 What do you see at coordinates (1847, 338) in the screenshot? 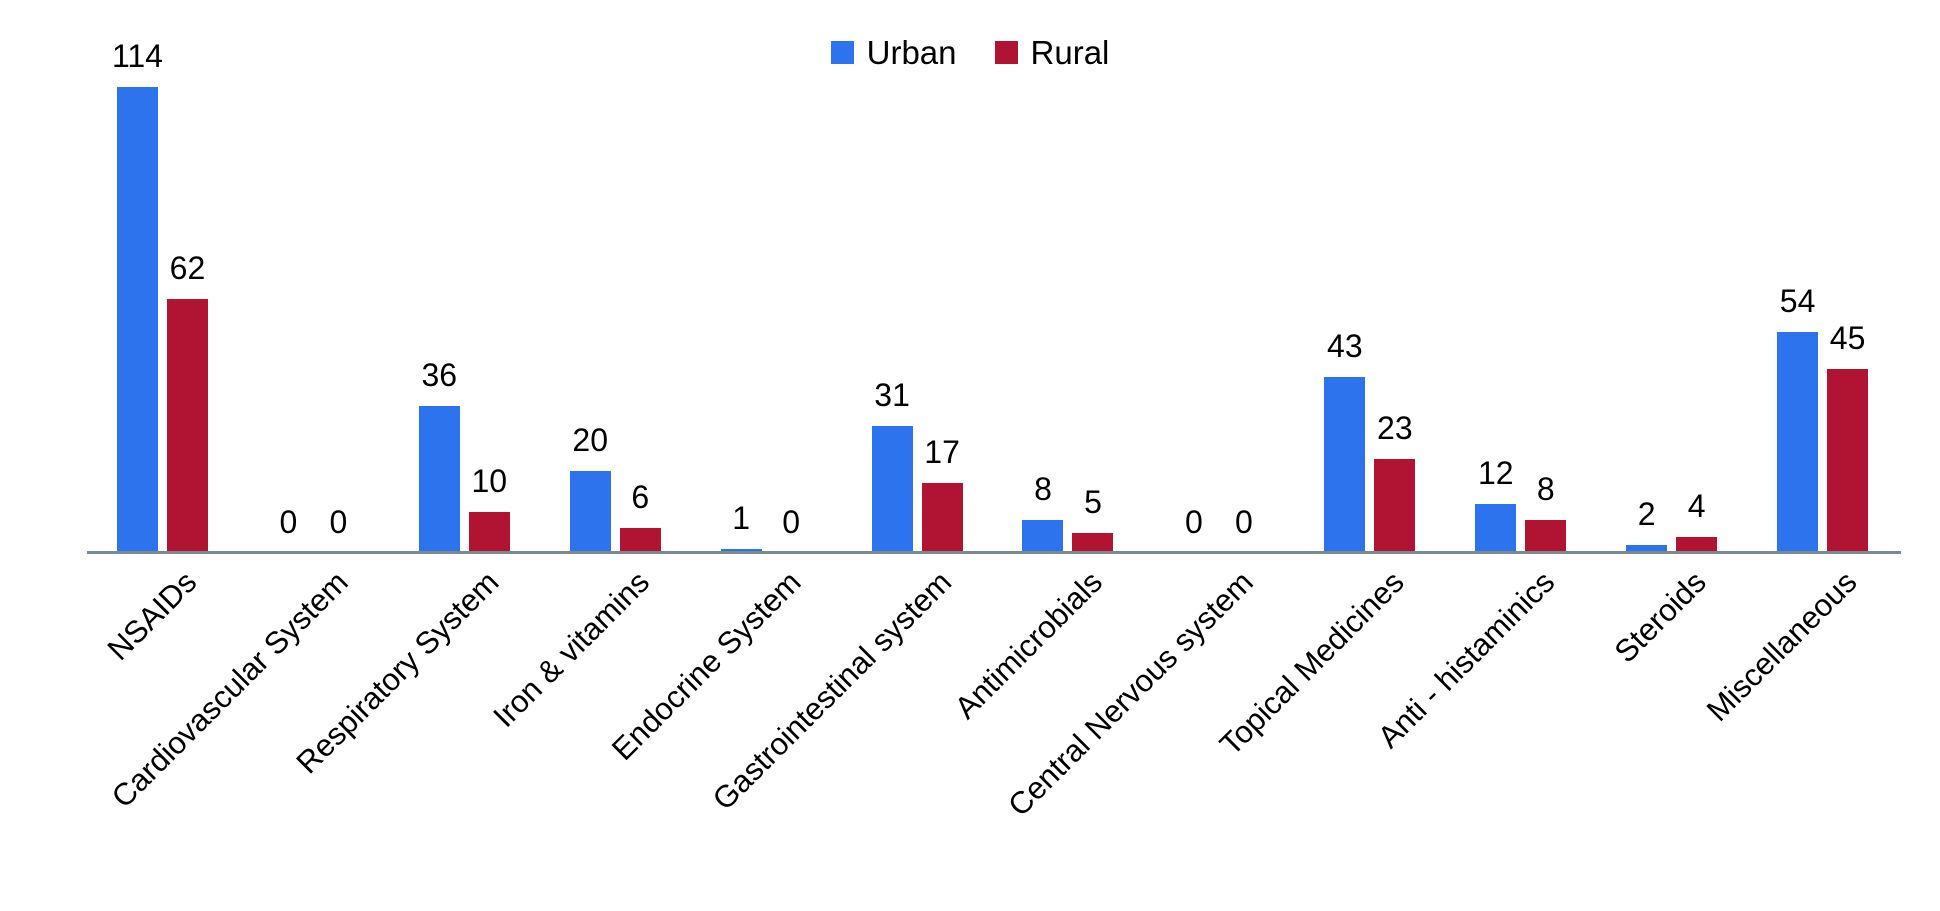
I see `value-label-rural-miscellaneous: 45` at bounding box center [1847, 338].